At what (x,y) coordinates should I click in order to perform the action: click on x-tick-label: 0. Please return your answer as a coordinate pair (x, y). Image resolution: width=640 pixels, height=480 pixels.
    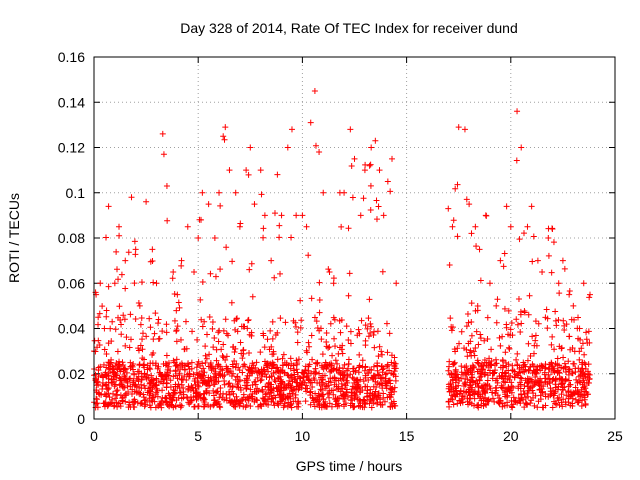
    Looking at the image, I should click on (94, 436).